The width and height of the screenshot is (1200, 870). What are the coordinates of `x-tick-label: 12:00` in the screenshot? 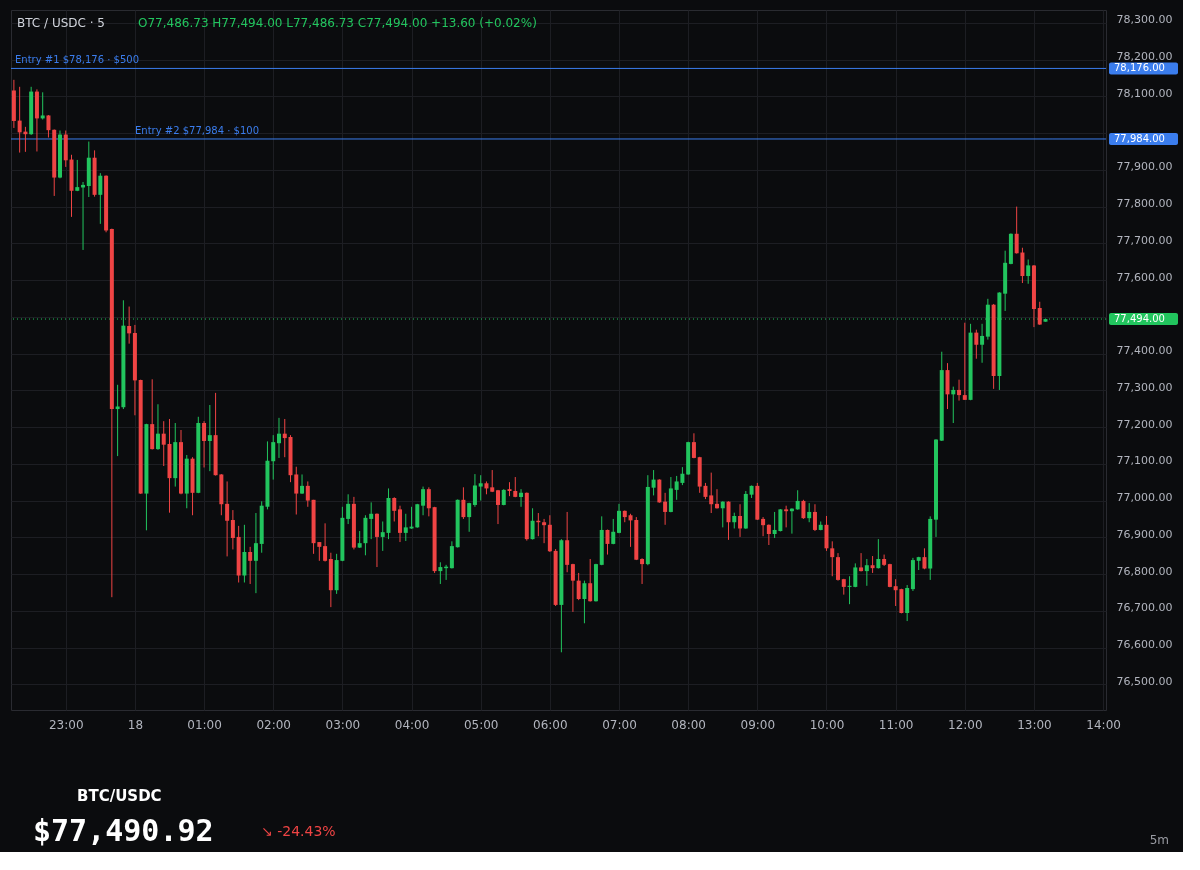 It's located at (965, 724).